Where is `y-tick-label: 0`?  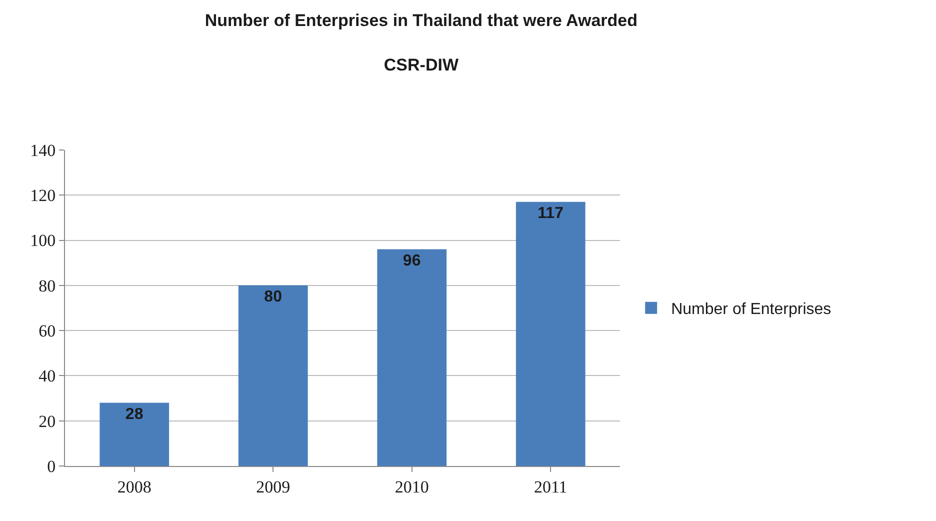 y-tick-label: 0 is located at coordinates (51, 466).